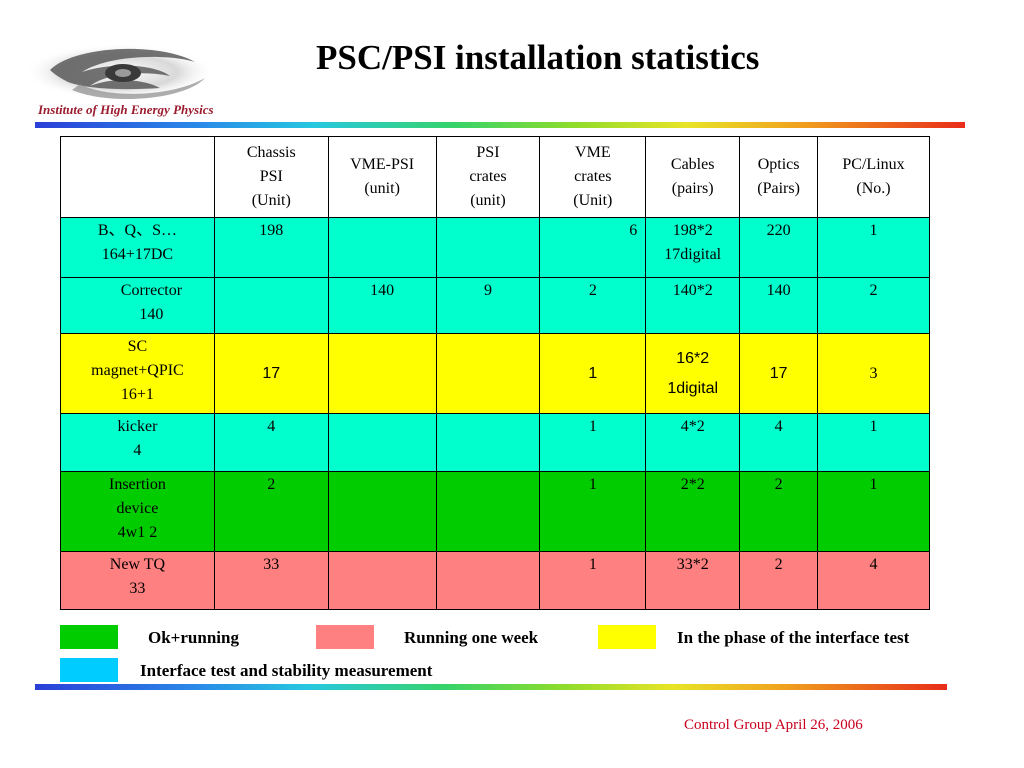  I want to click on data-cell: 9, so click(488, 305).